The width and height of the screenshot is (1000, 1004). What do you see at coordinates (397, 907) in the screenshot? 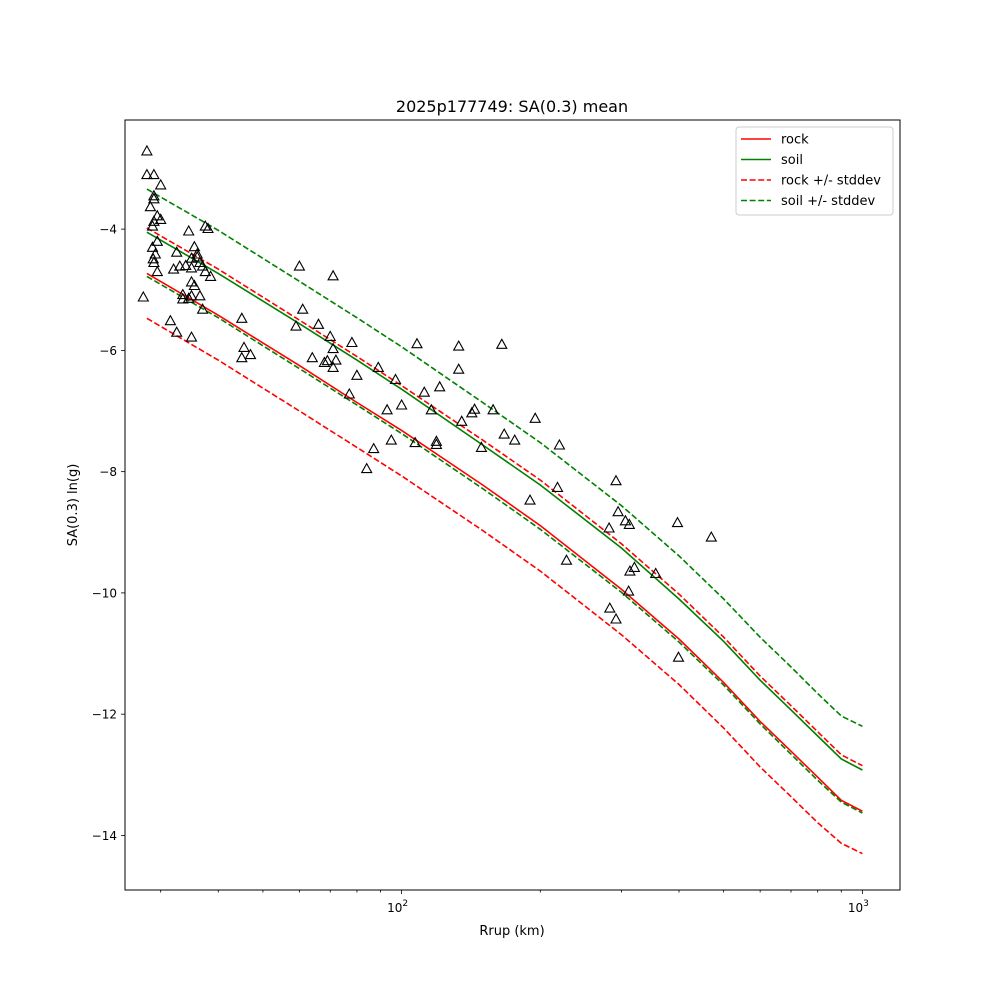
I see `x-tick-label: 10²` at bounding box center [397, 907].